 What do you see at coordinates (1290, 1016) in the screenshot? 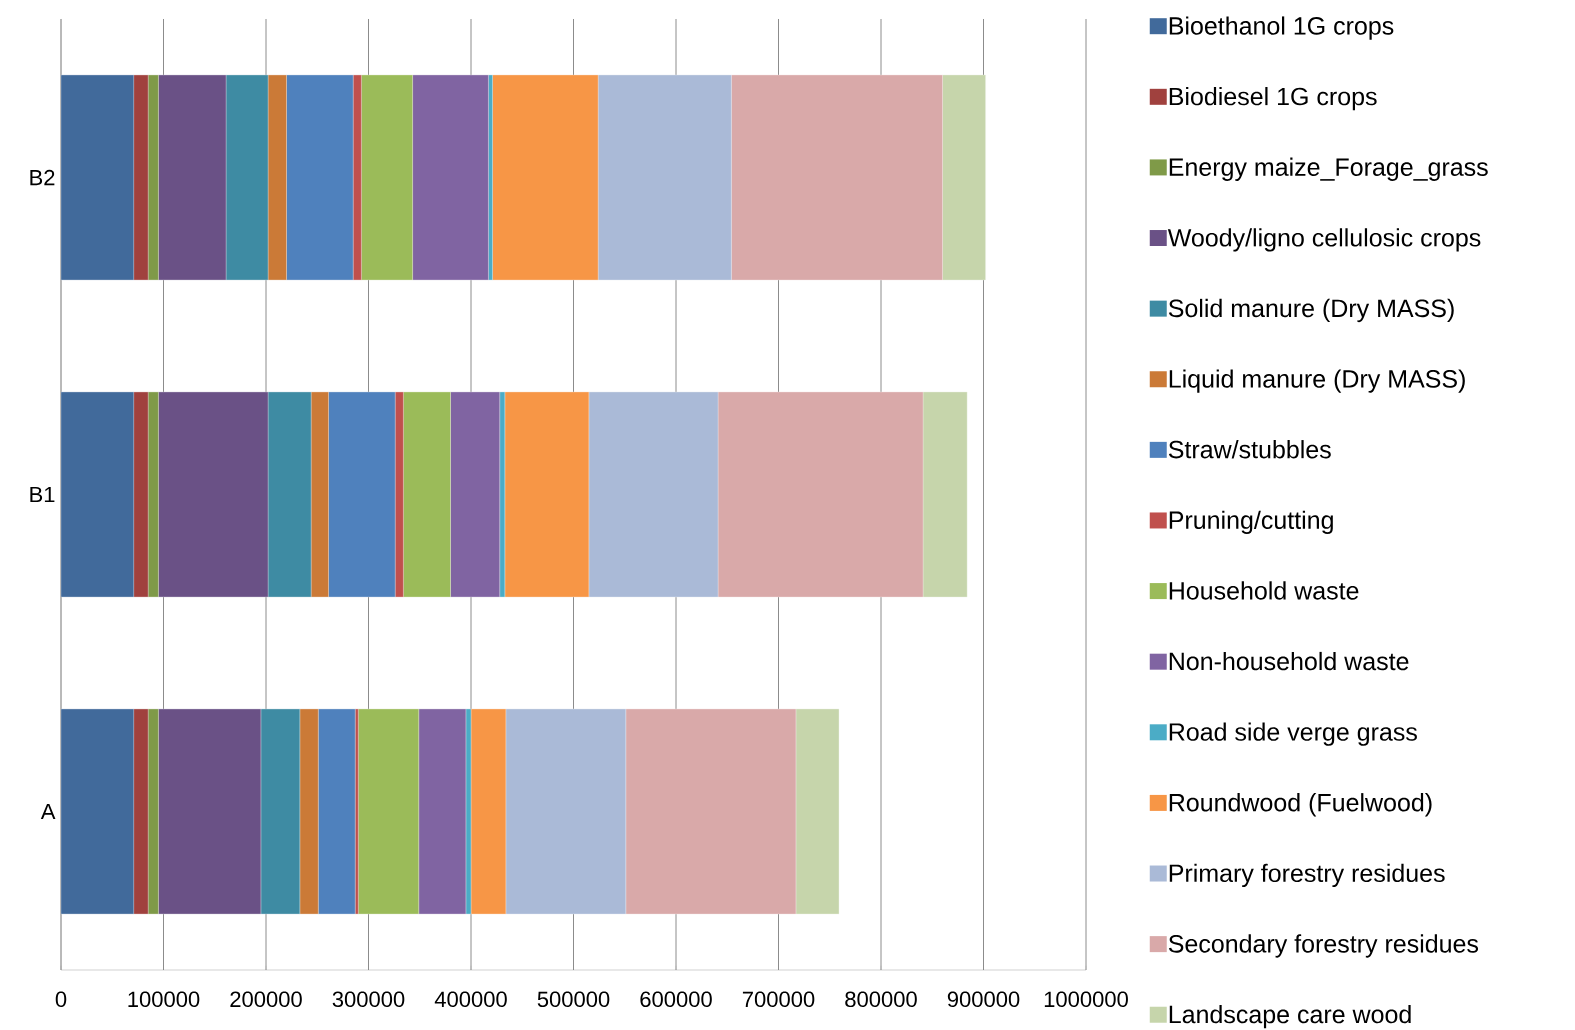
I see `legend-label: Landscape care wood` at bounding box center [1290, 1016].